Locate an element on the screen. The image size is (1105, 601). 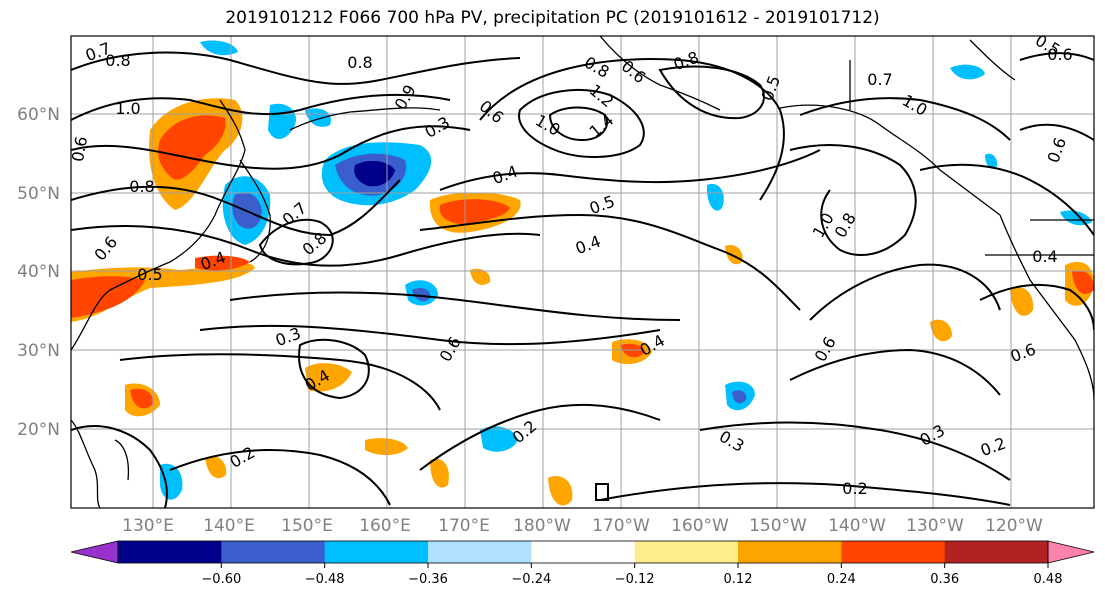
contour-label: 0.5 is located at coordinates (149, 274).